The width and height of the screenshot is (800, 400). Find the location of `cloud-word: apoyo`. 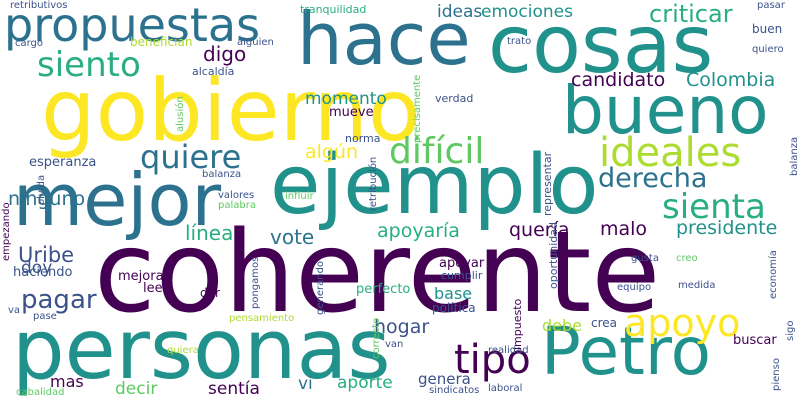

cloud-word: apoyo is located at coordinates (682, 323).